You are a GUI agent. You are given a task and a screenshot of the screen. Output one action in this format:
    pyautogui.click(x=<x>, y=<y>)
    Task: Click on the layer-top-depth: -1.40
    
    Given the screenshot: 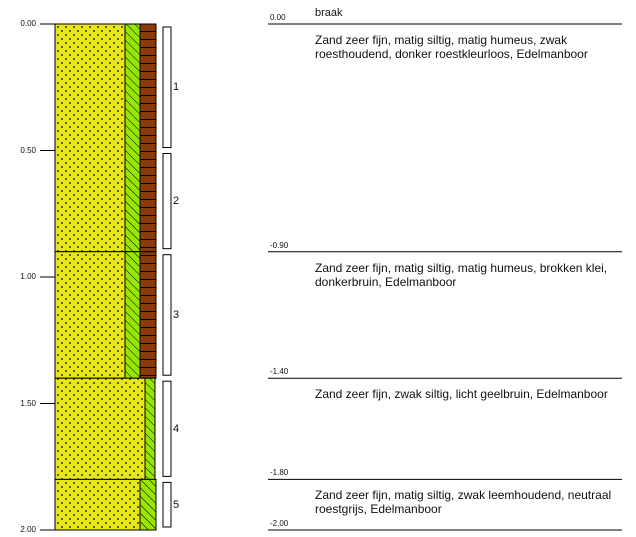 What is the action you would take?
    pyautogui.click(x=279, y=372)
    